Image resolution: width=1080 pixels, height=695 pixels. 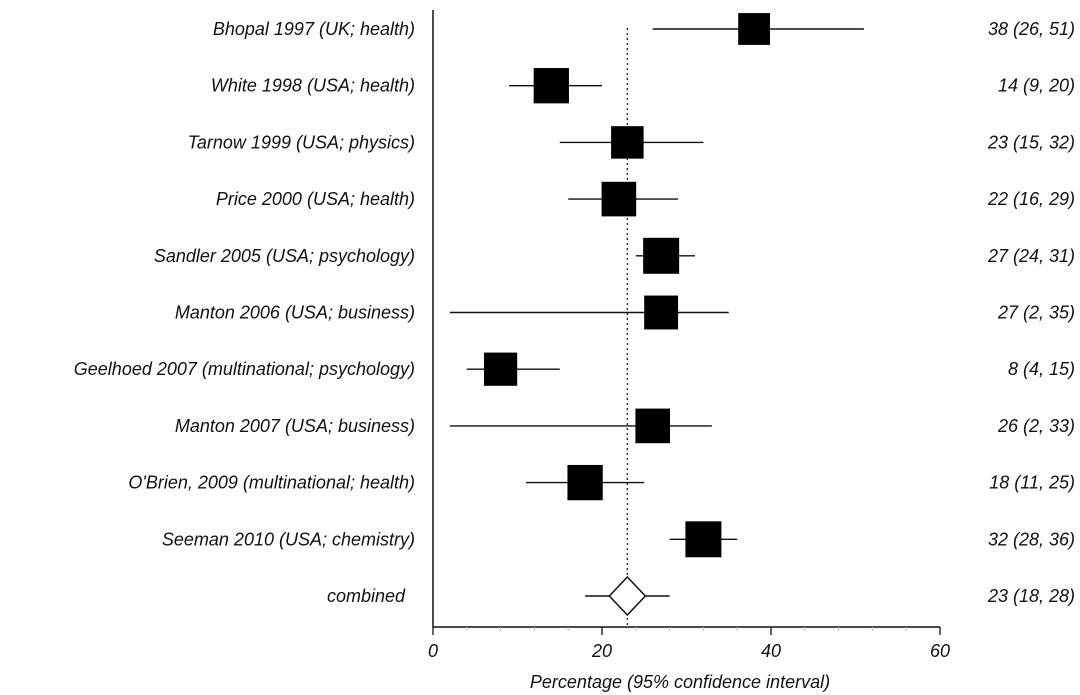 I want to click on ci-label: 8 (4, 15), so click(x=1041, y=369).